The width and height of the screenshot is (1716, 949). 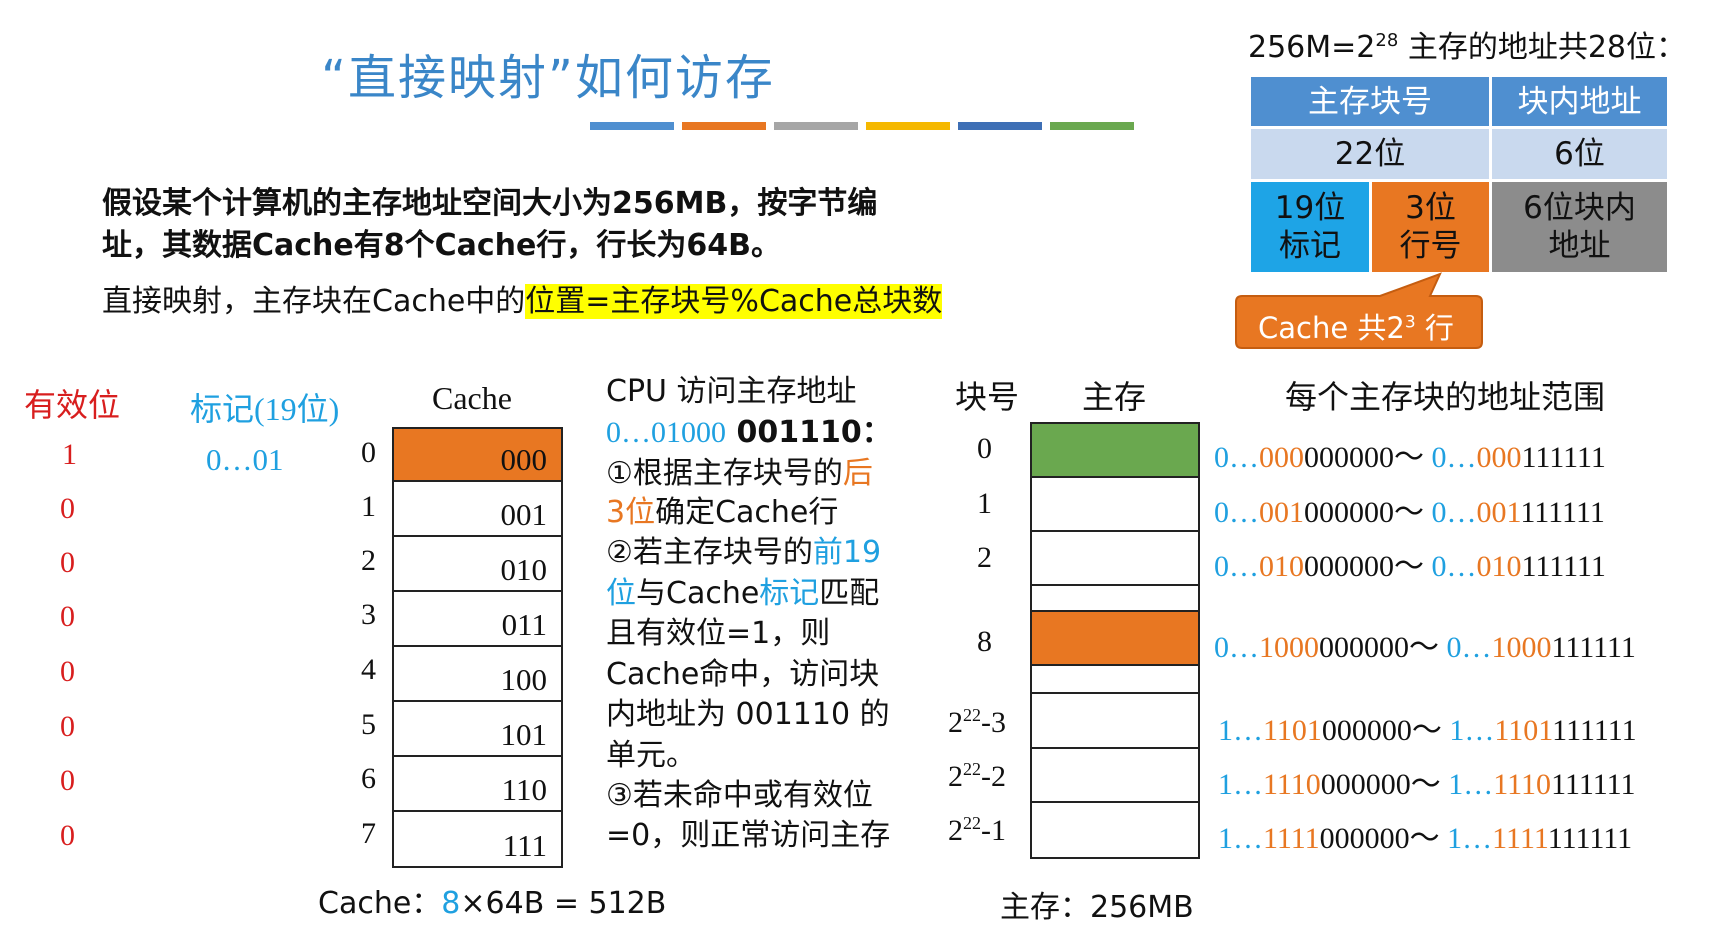 What do you see at coordinates (1359, 310) in the screenshot?
I see `cache-lines-callout` at bounding box center [1359, 310].